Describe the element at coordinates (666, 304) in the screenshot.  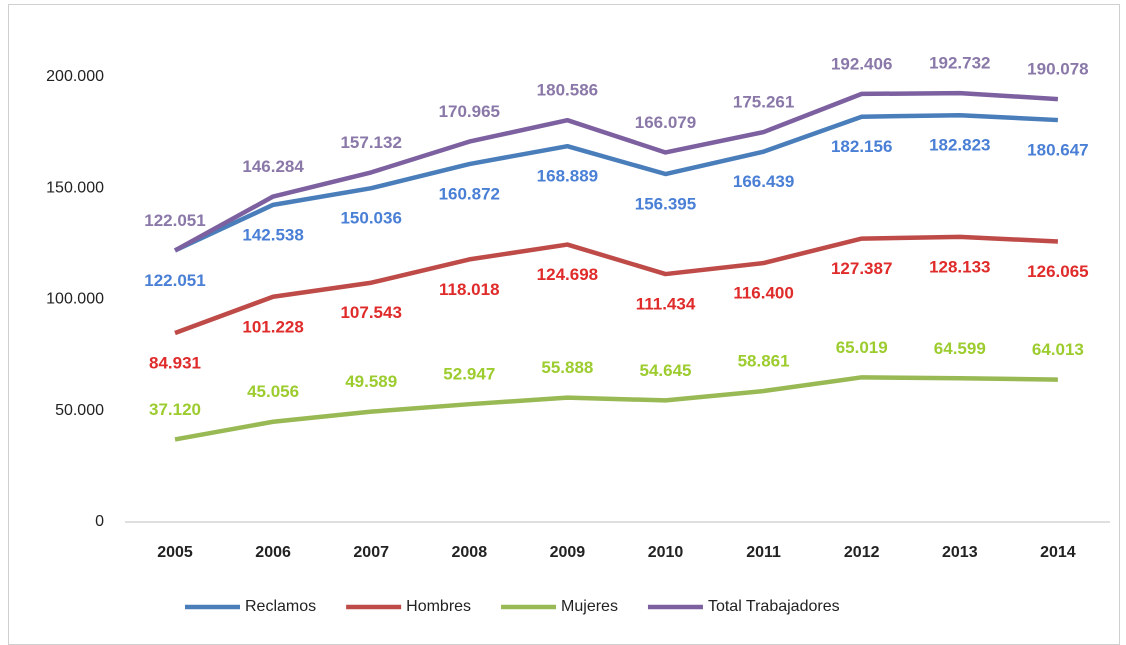
I see `data-label: 111.434` at that location.